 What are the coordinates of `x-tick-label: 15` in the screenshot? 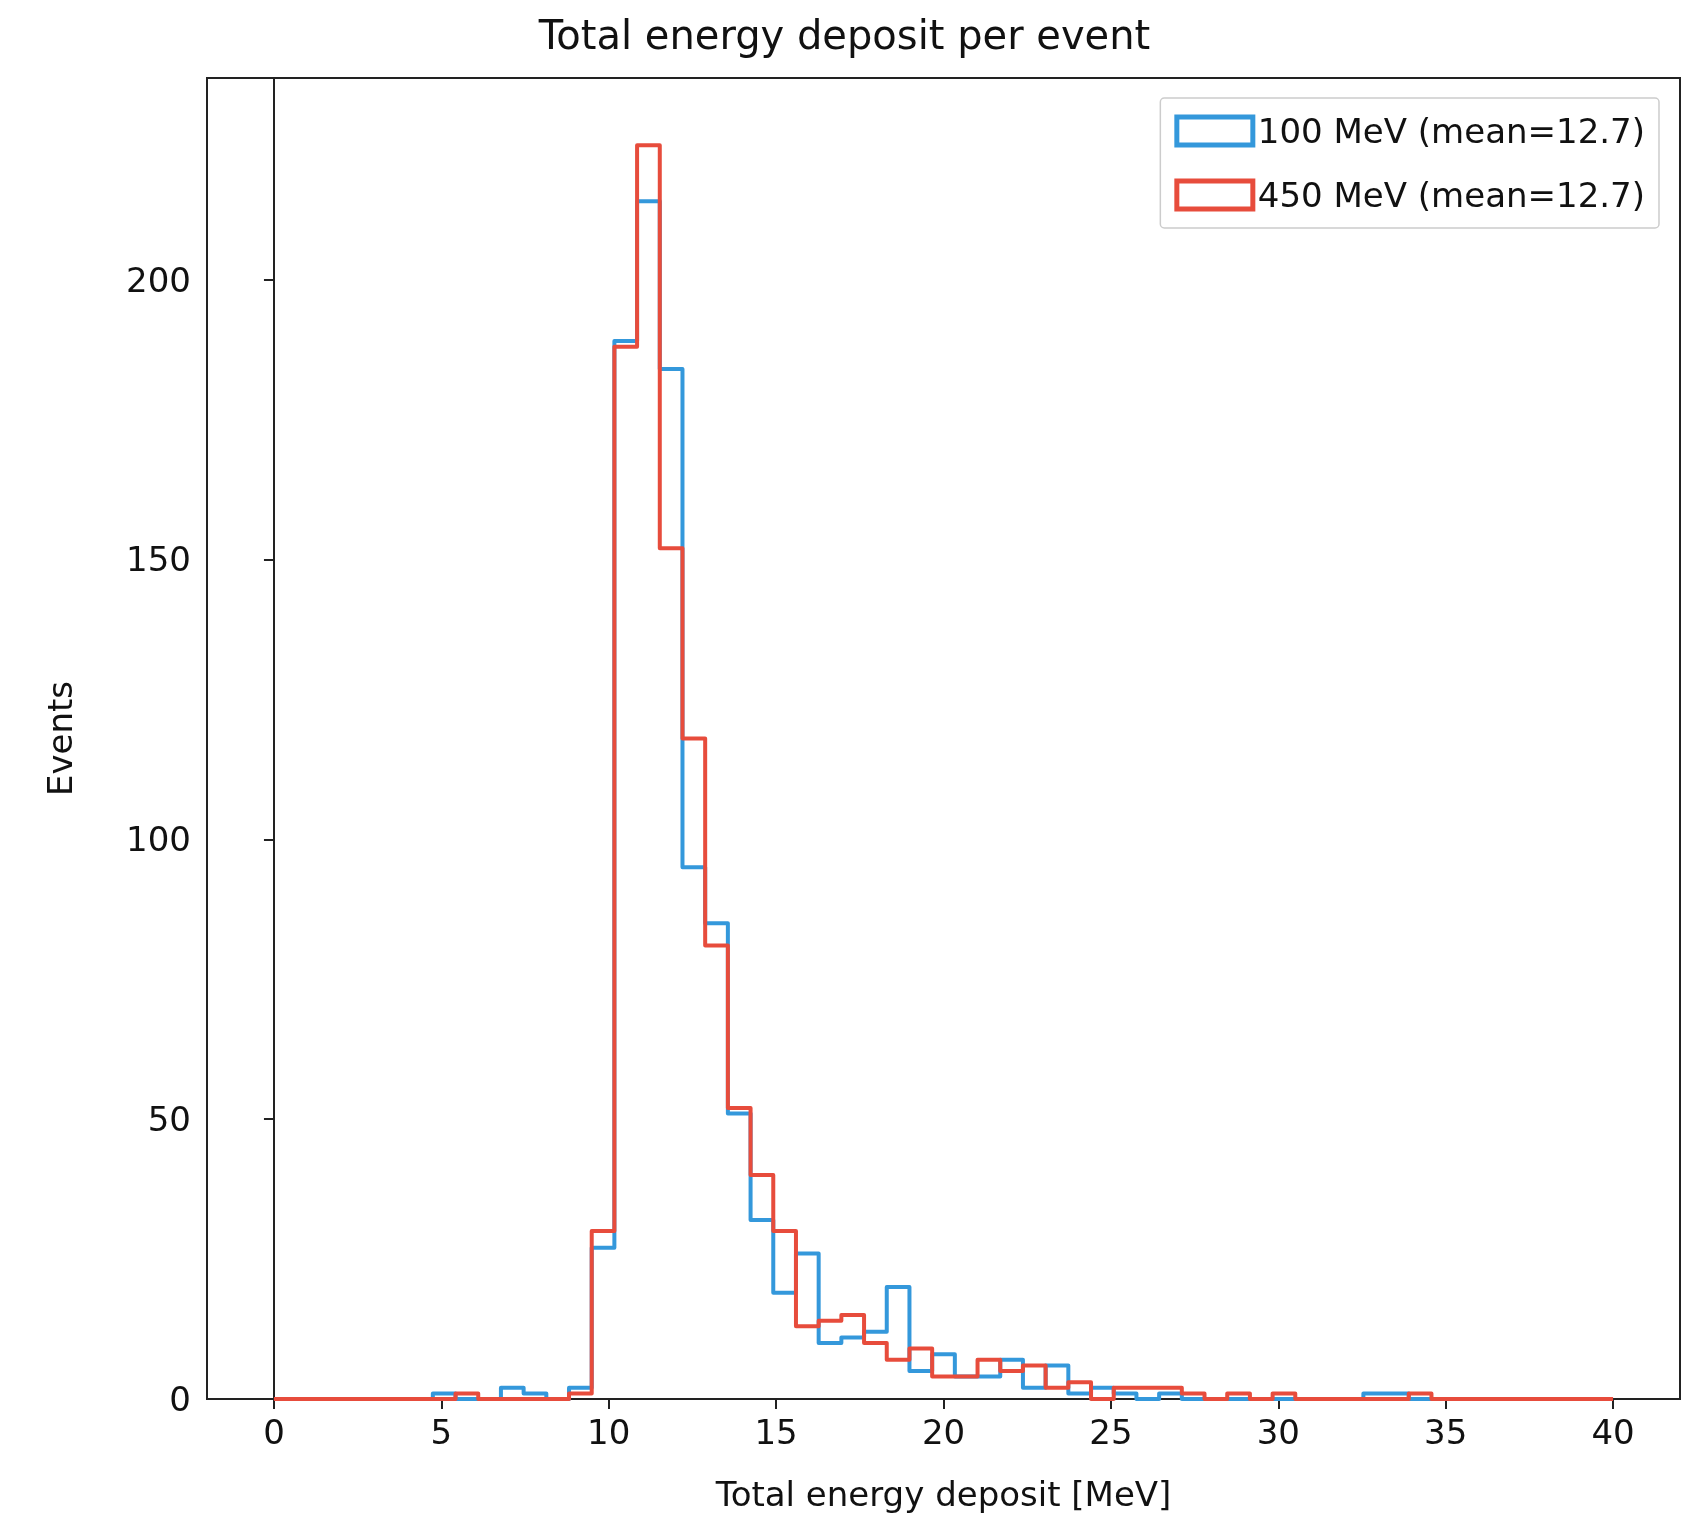 It's located at (776, 1432).